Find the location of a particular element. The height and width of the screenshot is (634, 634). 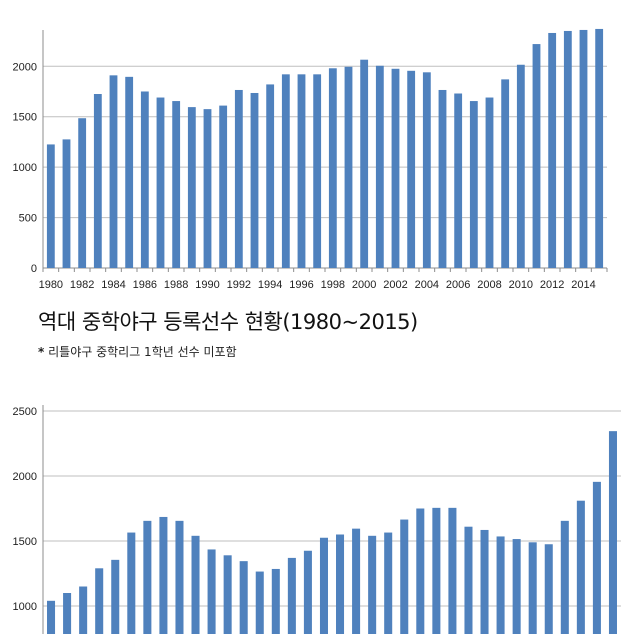

y-tick-label: 0 is located at coordinates (34, 269).